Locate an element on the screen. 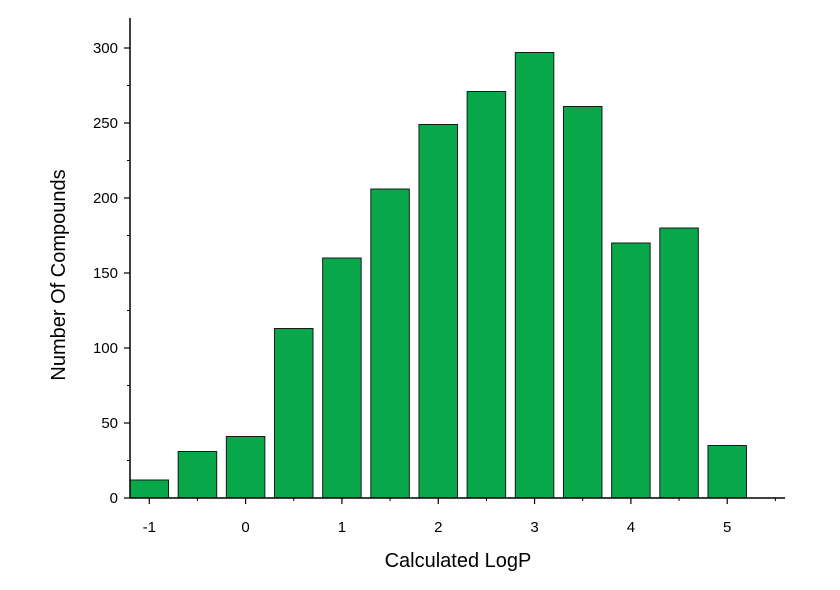  y-tick-label-5: 250 is located at coordinates (105, 123).